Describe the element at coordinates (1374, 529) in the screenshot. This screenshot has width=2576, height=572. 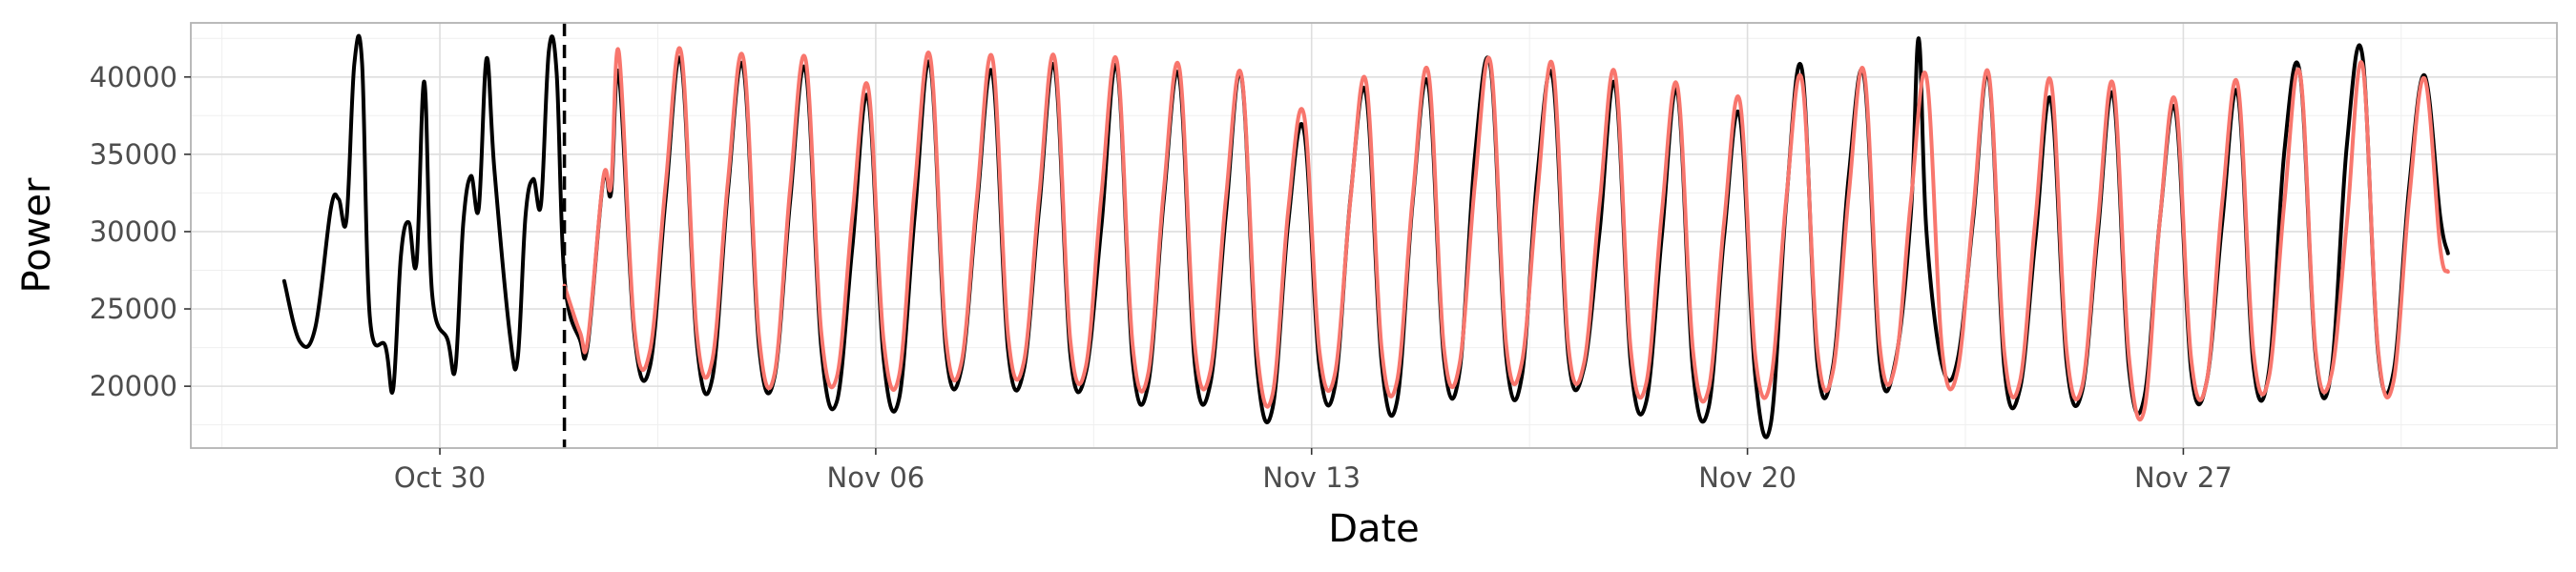
I see `x-axis-title: Date` at that location.